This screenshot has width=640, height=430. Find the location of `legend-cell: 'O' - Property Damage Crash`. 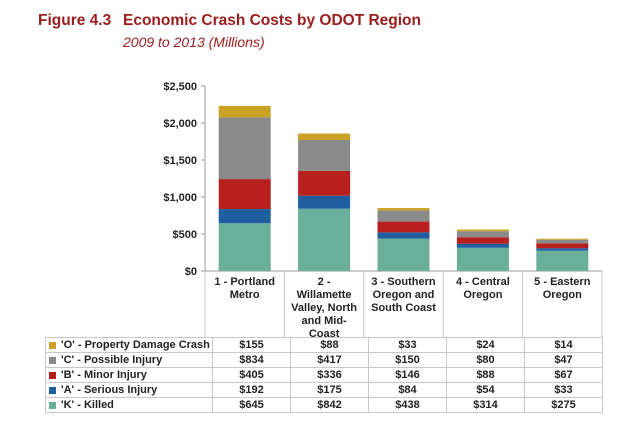

legend-cell: 'O' - Property Damage Crash is located at coordinates (129, 345).